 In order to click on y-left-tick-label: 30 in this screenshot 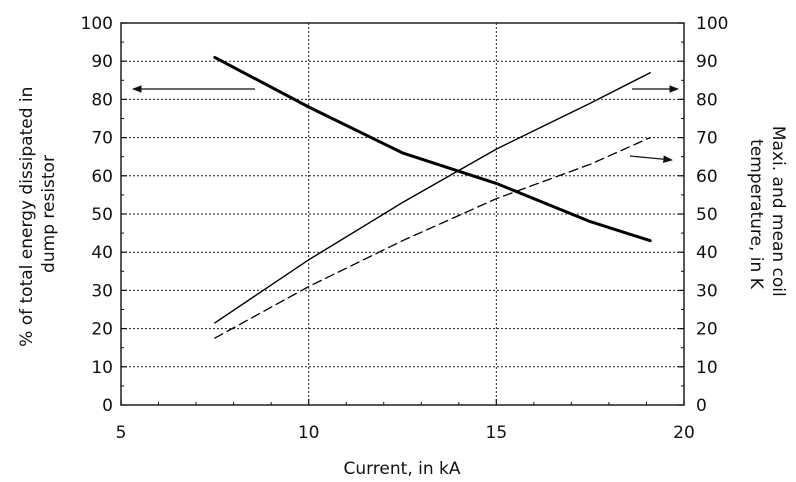, I will do `click(102, 291)`.